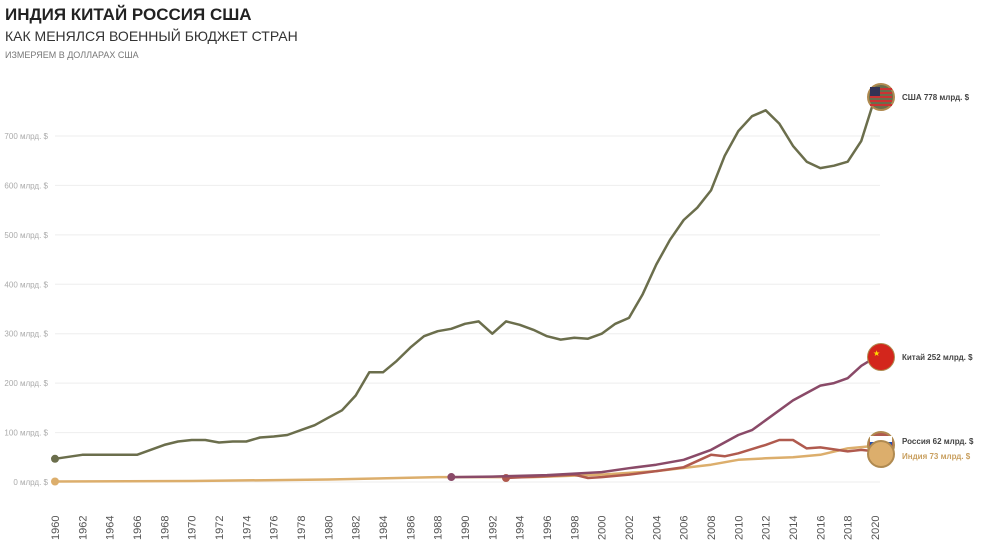 This screenshot has width=991, height=547. What do you see at coordinates (938, 441) in the screenshot?
I see `series-label: Россия 62 млрд. $` at bounding box center [938, 441].